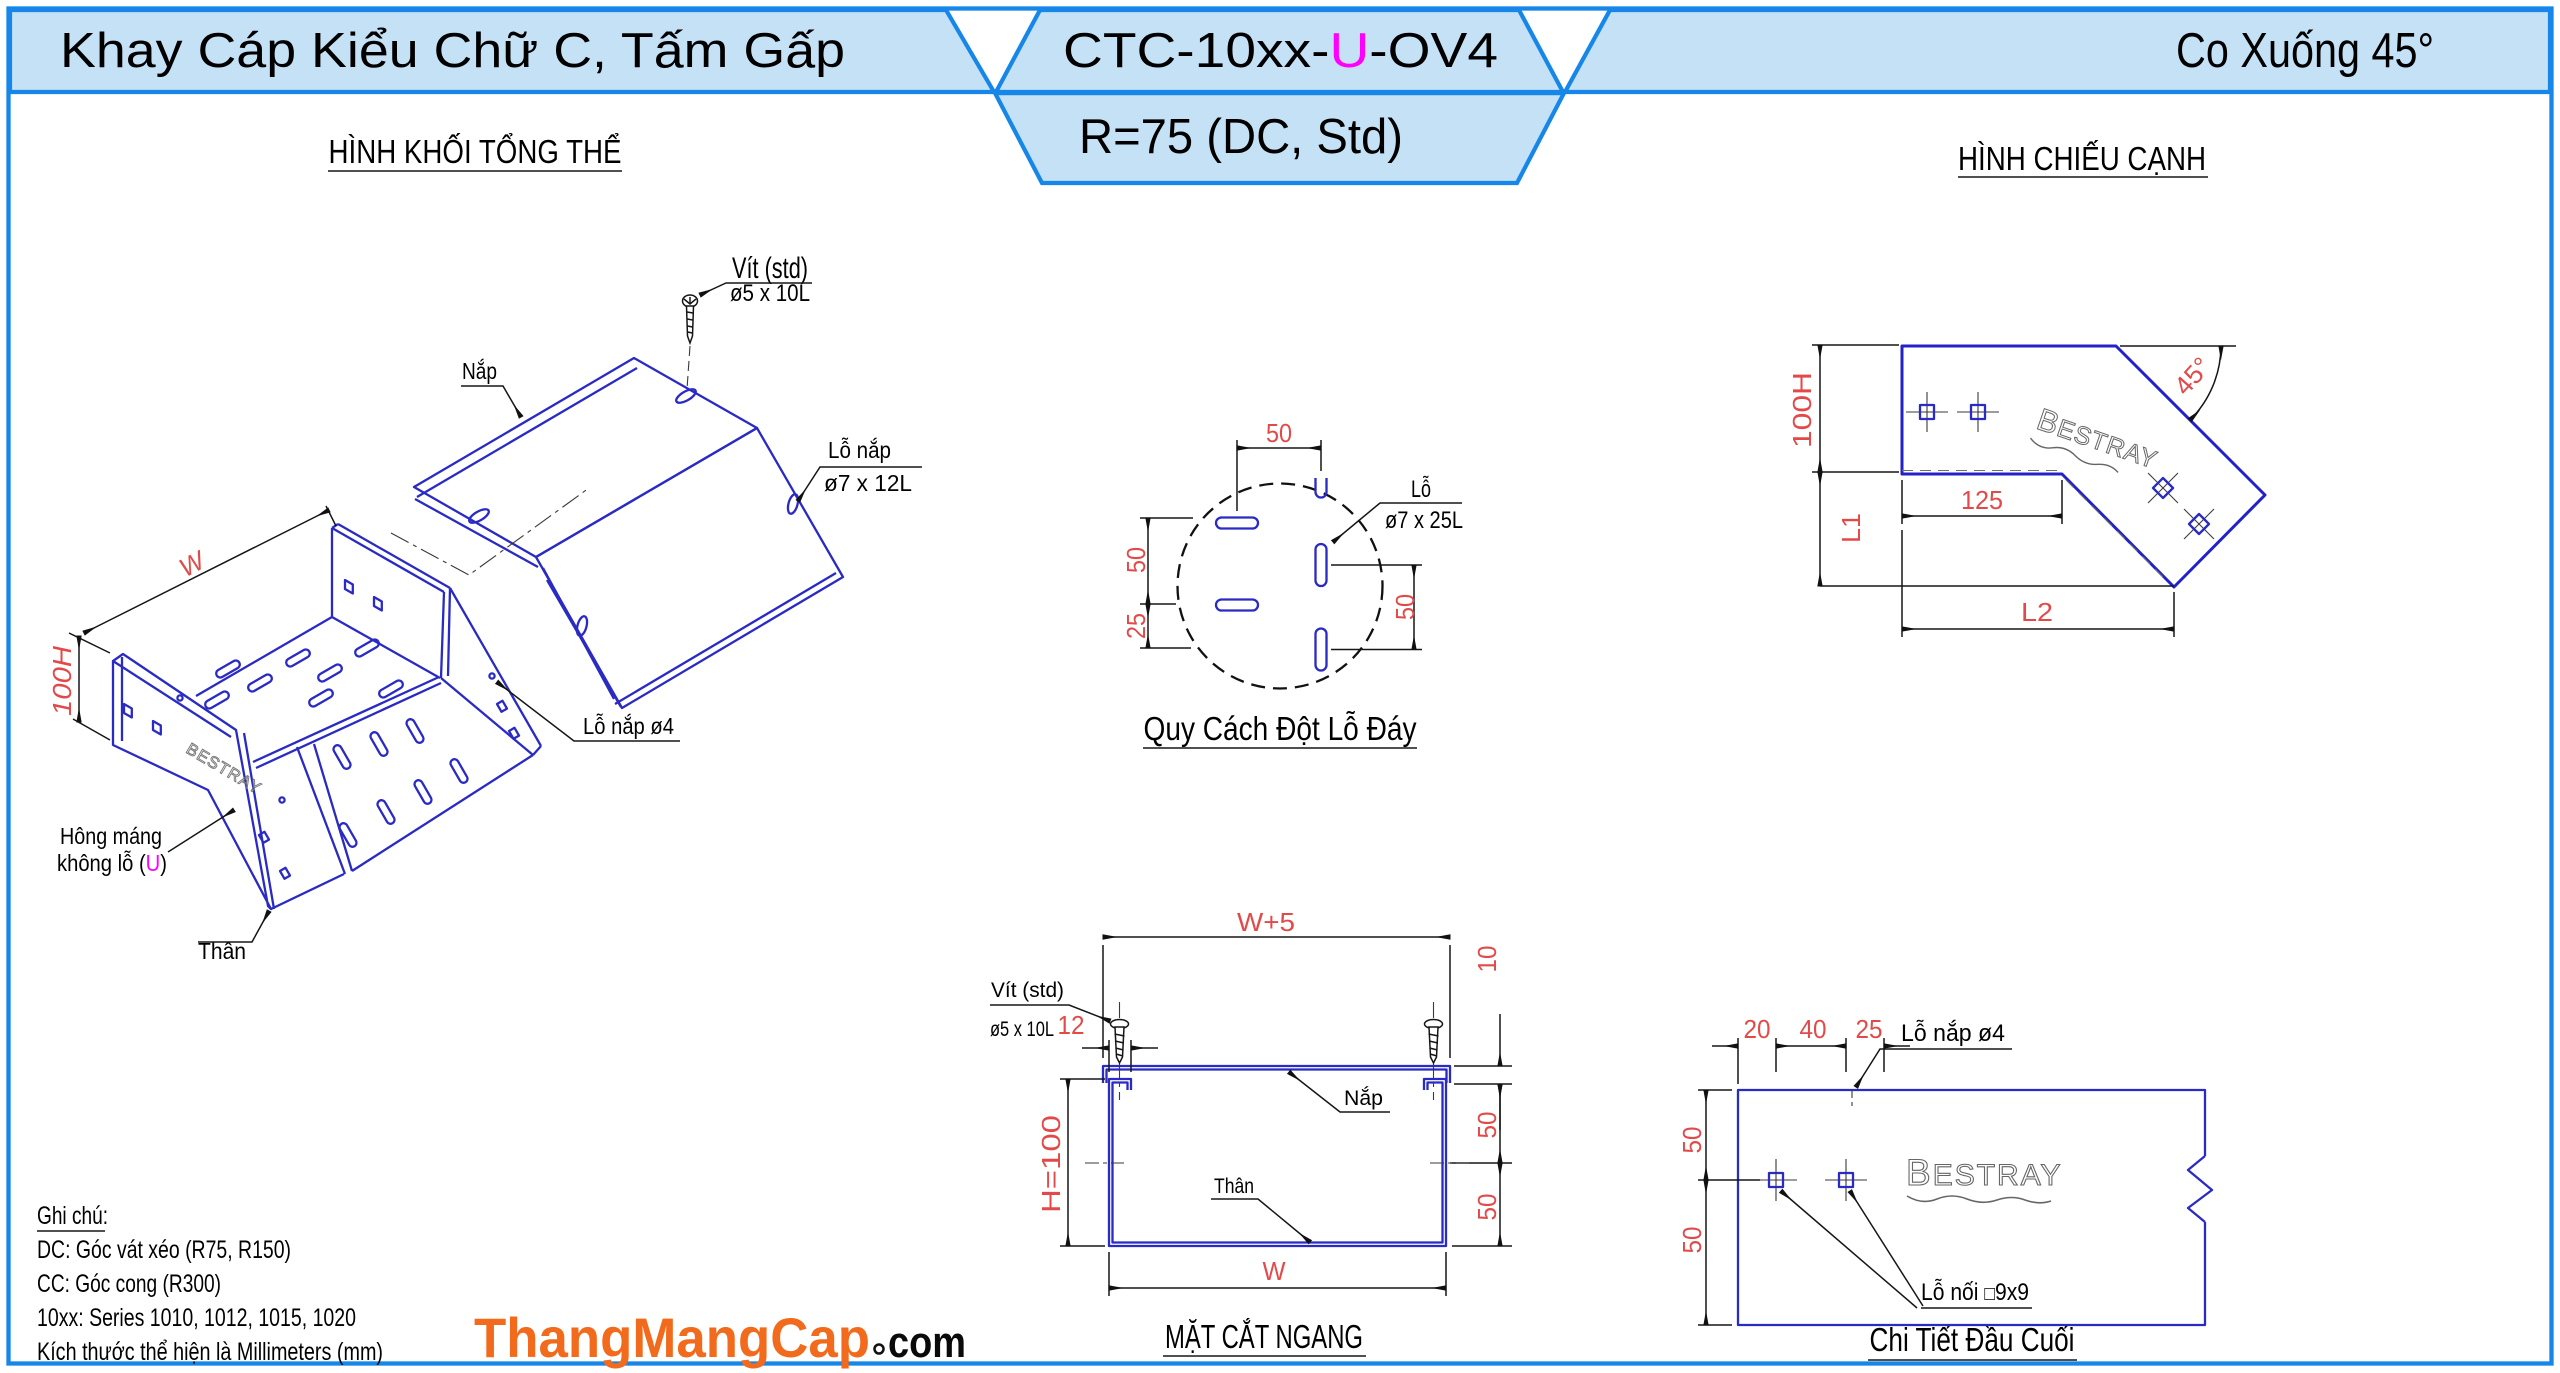 The height and width of the screenshot is (1373, 2560). What do you see at coordinates (1851, 528) in the screenshot?
I see `svg-text: L1` at bounding box center [1851, 528].